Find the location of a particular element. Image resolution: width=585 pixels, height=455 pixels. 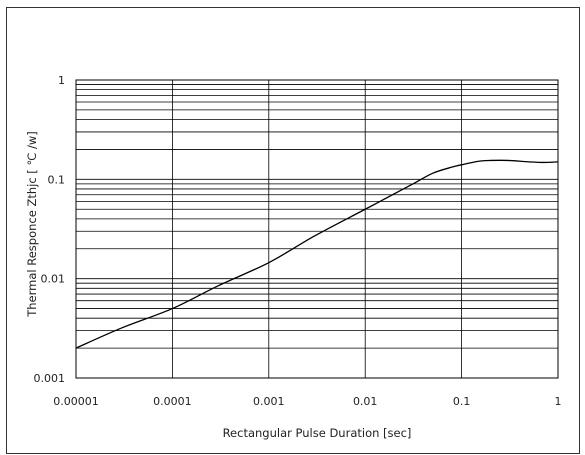

x-axis-label: Rectangular Pulse Duration [sec] is located at coordinates (317, 433).